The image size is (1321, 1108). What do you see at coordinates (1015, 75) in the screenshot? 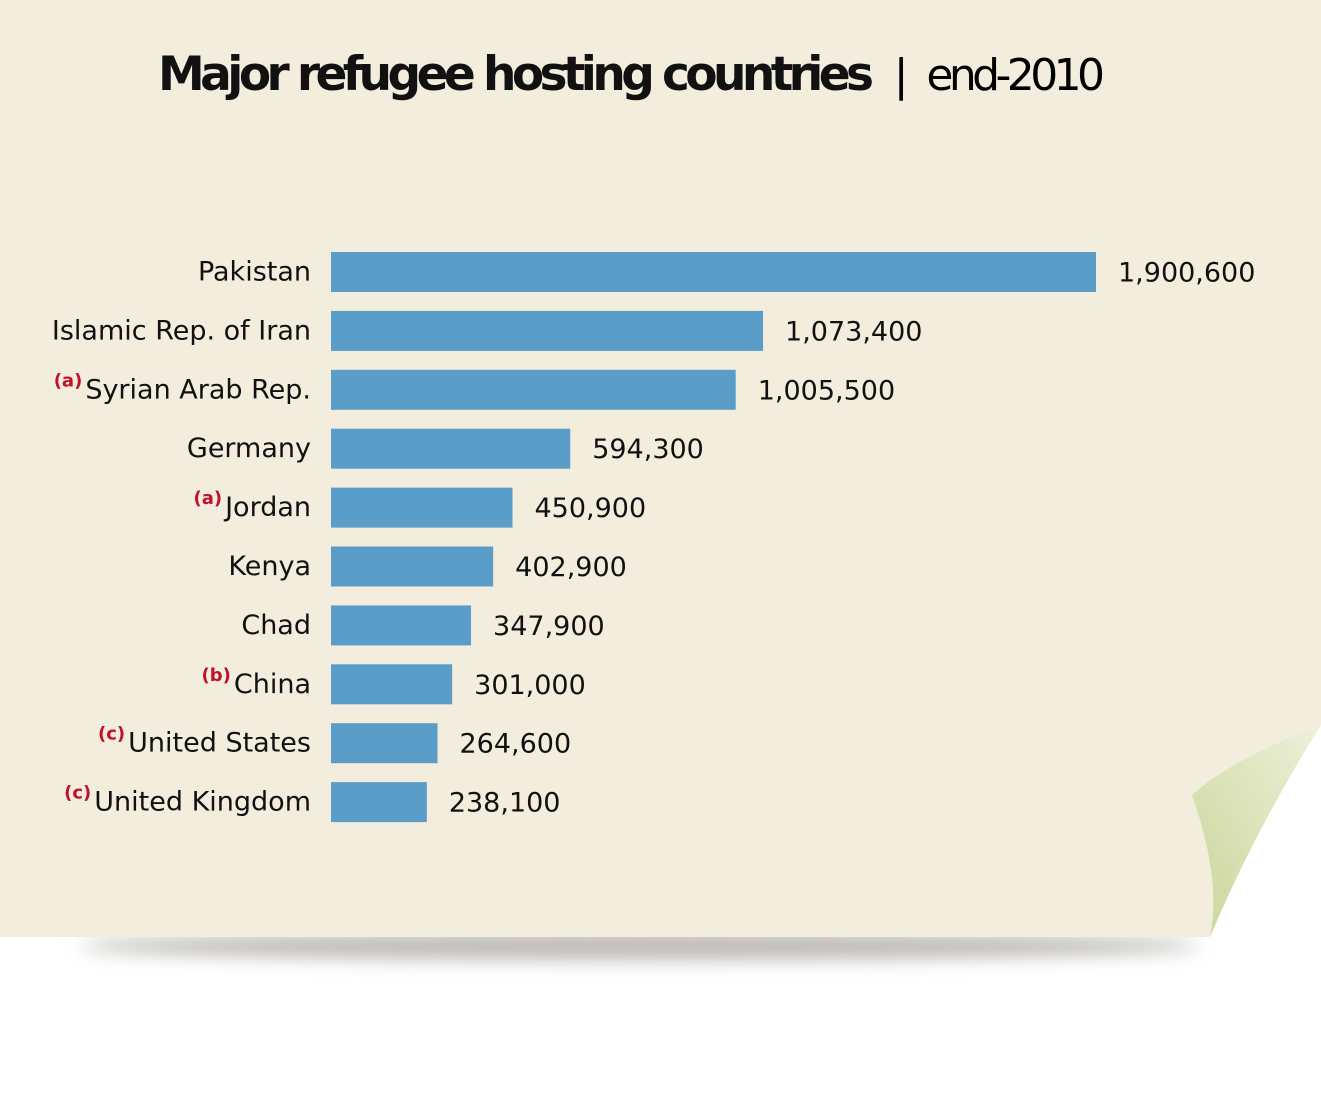
I see `subtitle: end-2010` at bounding box center [1015, 75].